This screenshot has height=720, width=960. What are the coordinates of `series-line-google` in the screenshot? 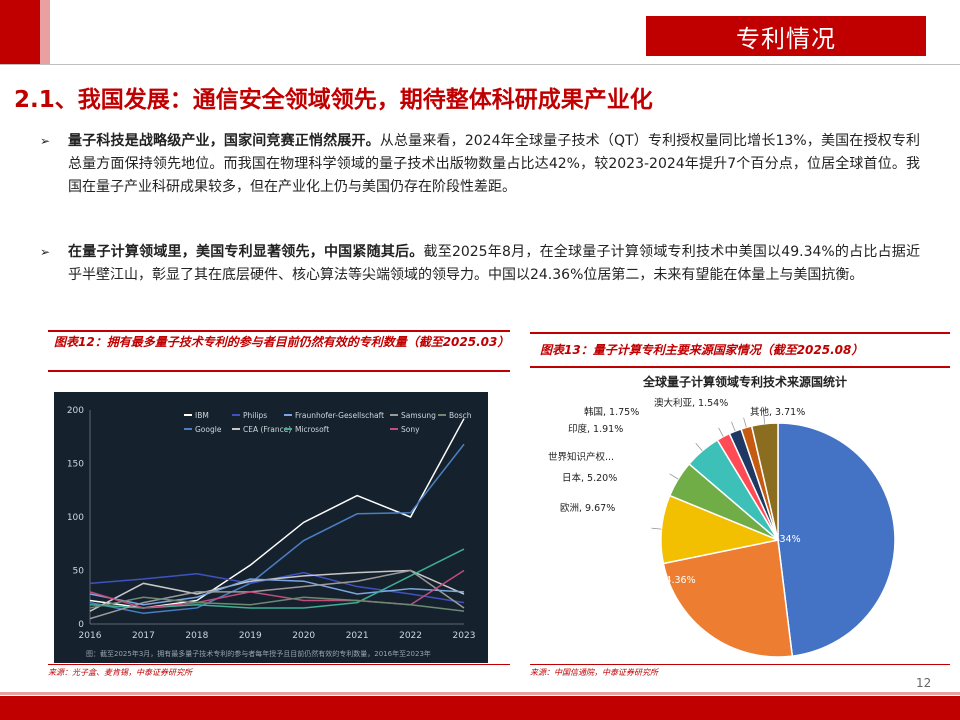 It's located at (277, 529).